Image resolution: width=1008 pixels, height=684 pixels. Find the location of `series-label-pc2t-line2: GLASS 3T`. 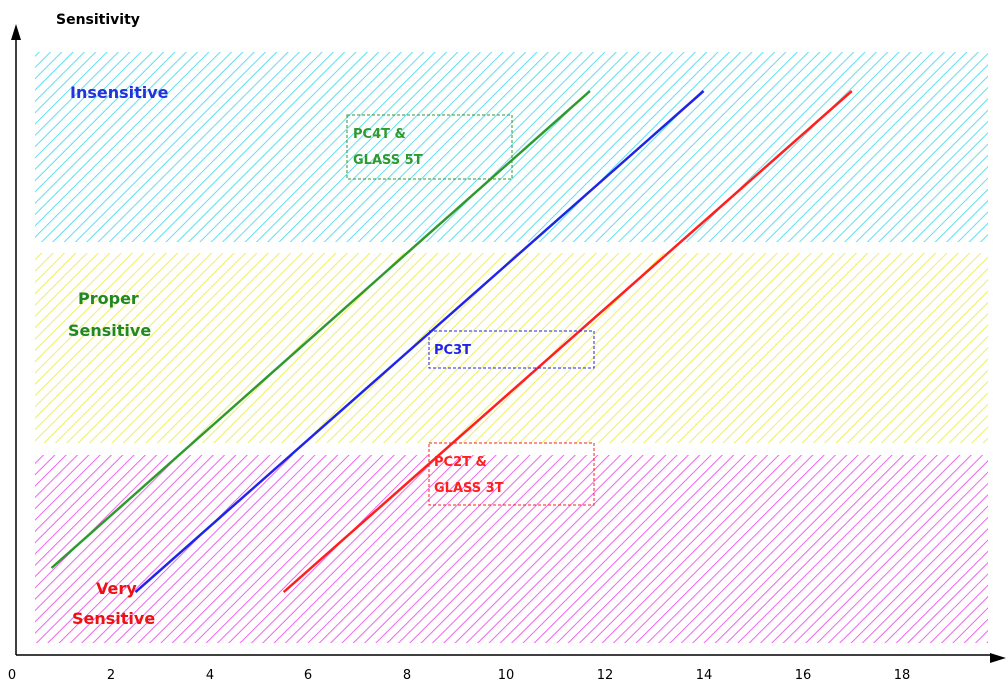

series-label-pc2t-line2: GLASS 3T is located at coordinates (469, 488).